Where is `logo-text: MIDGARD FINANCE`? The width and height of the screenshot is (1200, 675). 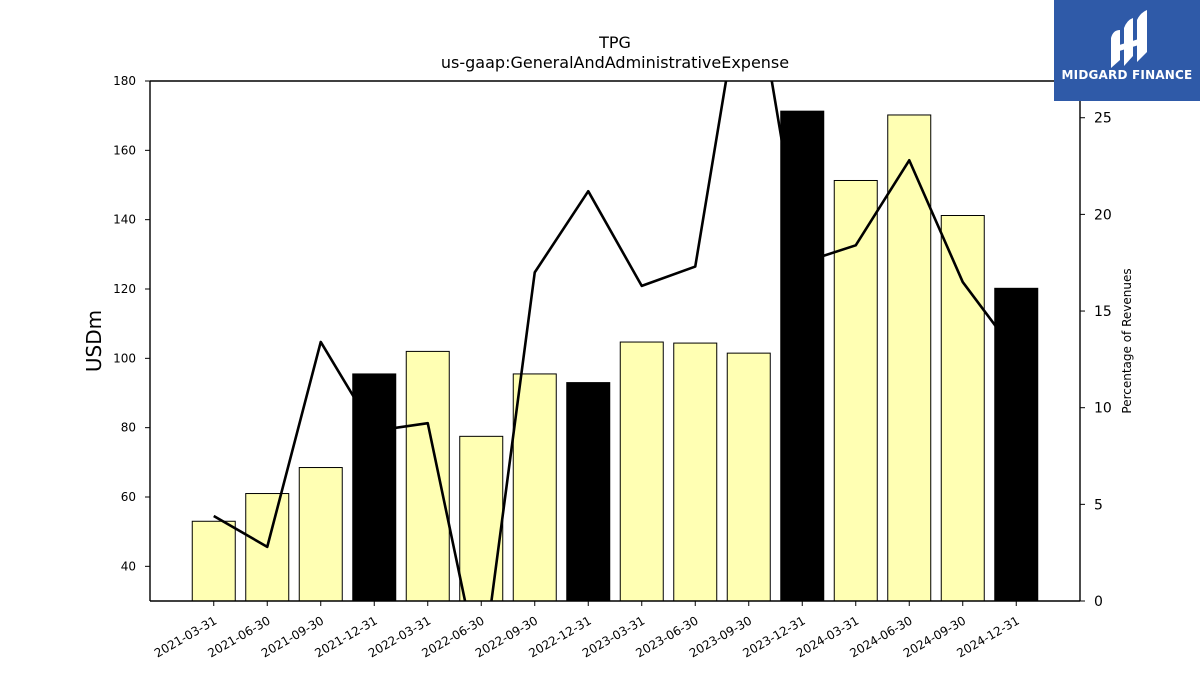
logo-text: MIDGARD FINANCE is located at coordinates (1127, 75).